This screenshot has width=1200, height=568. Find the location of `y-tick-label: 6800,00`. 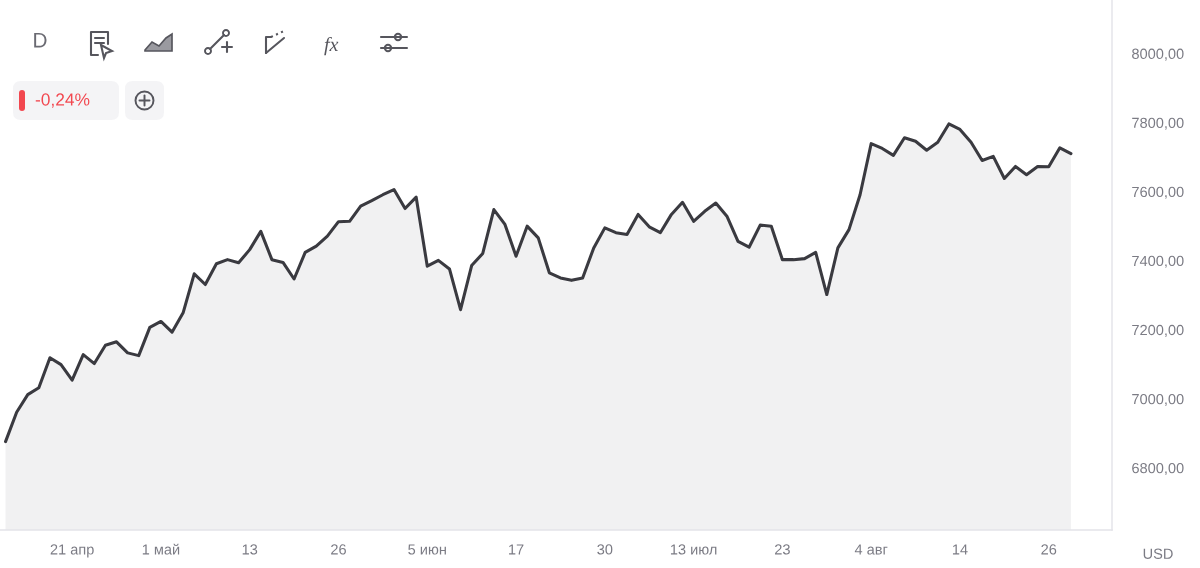

y-tick-label: 6800,00 is located at coordinates (1158, 468).